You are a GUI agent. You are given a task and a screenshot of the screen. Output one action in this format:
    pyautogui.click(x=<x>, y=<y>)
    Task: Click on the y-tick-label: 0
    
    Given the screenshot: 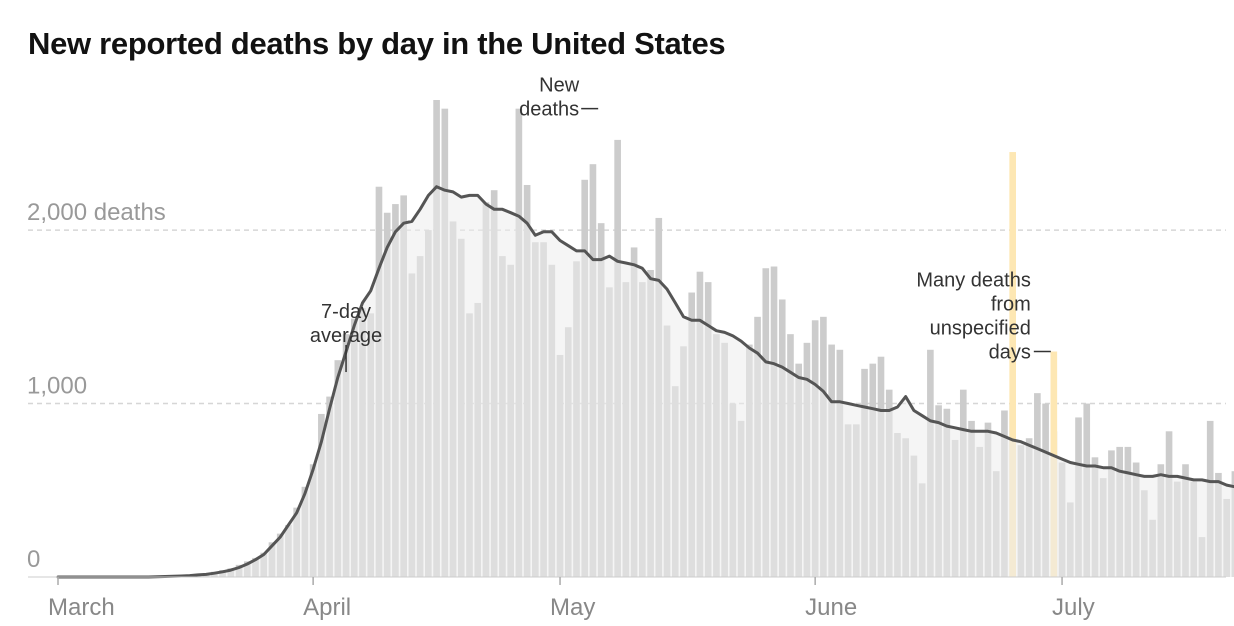 What is the action you would take?
    pyautogui.click(x=33, y=559)
    